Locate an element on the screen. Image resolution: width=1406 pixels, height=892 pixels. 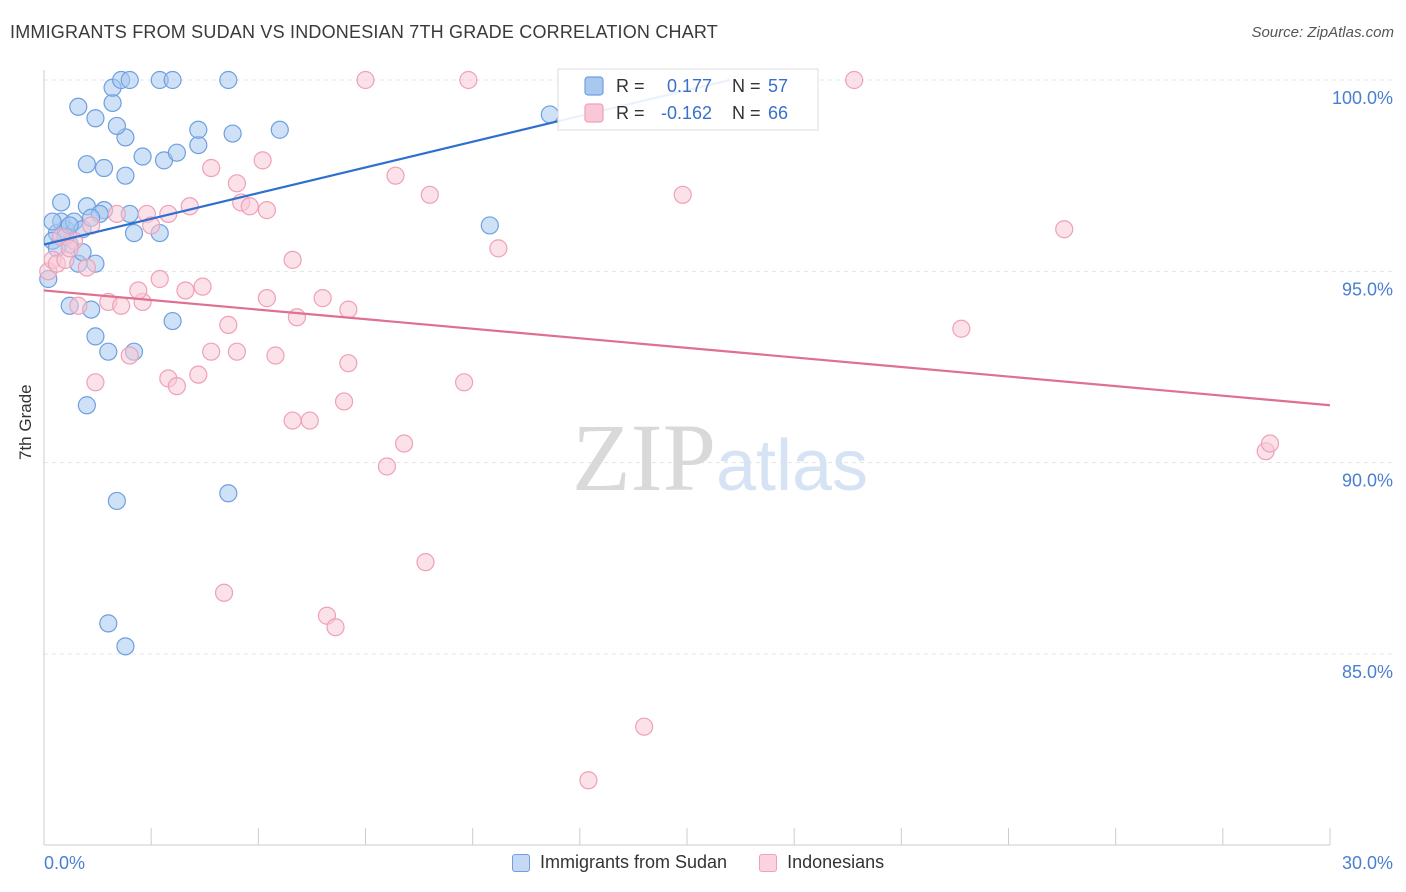
series-legend: Immigrants from Sudan Indonesians is located at coordinates (714, 862).